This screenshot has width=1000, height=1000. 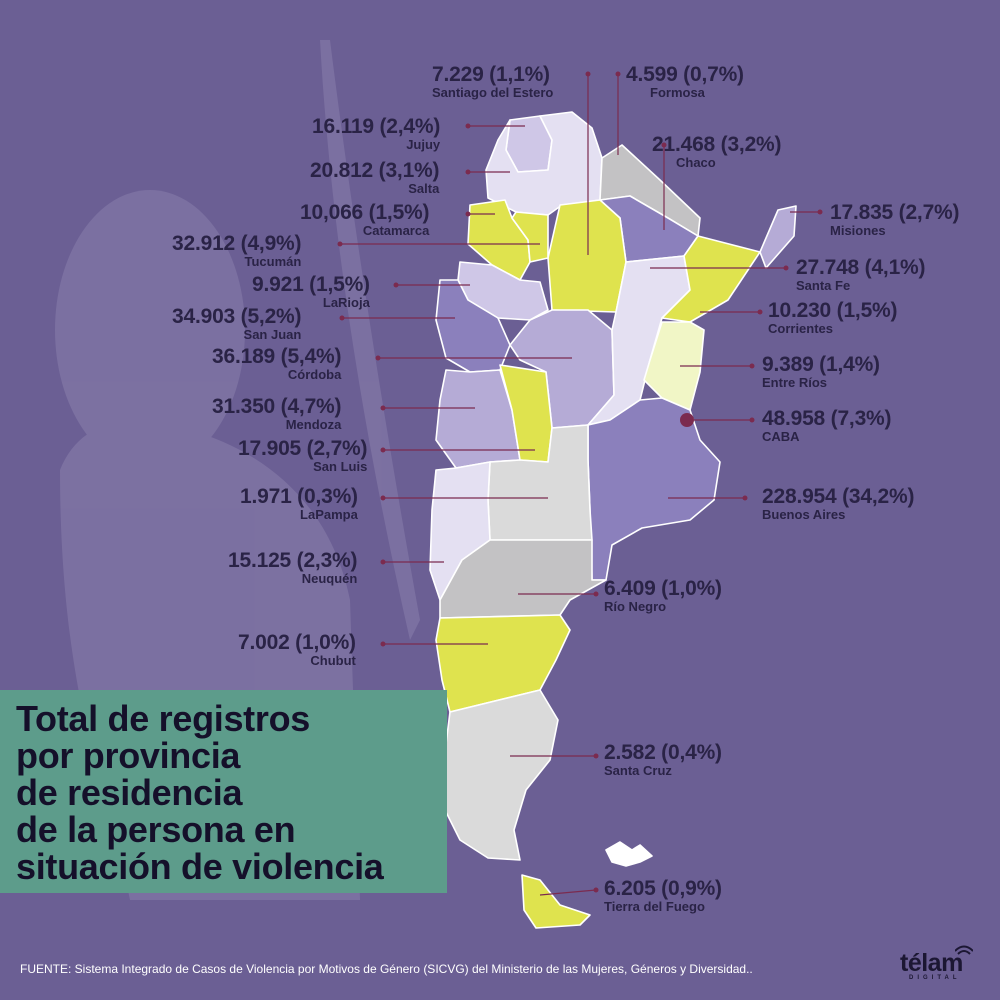 I want to click on label-value: 10,066 (1,5%), so click(x=365, y=212).